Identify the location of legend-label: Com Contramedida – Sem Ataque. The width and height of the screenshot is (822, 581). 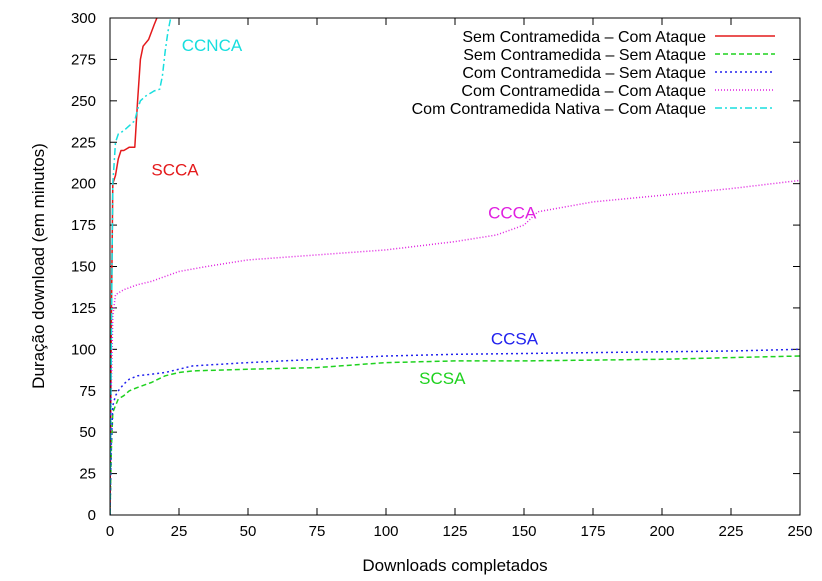
(584, 73).